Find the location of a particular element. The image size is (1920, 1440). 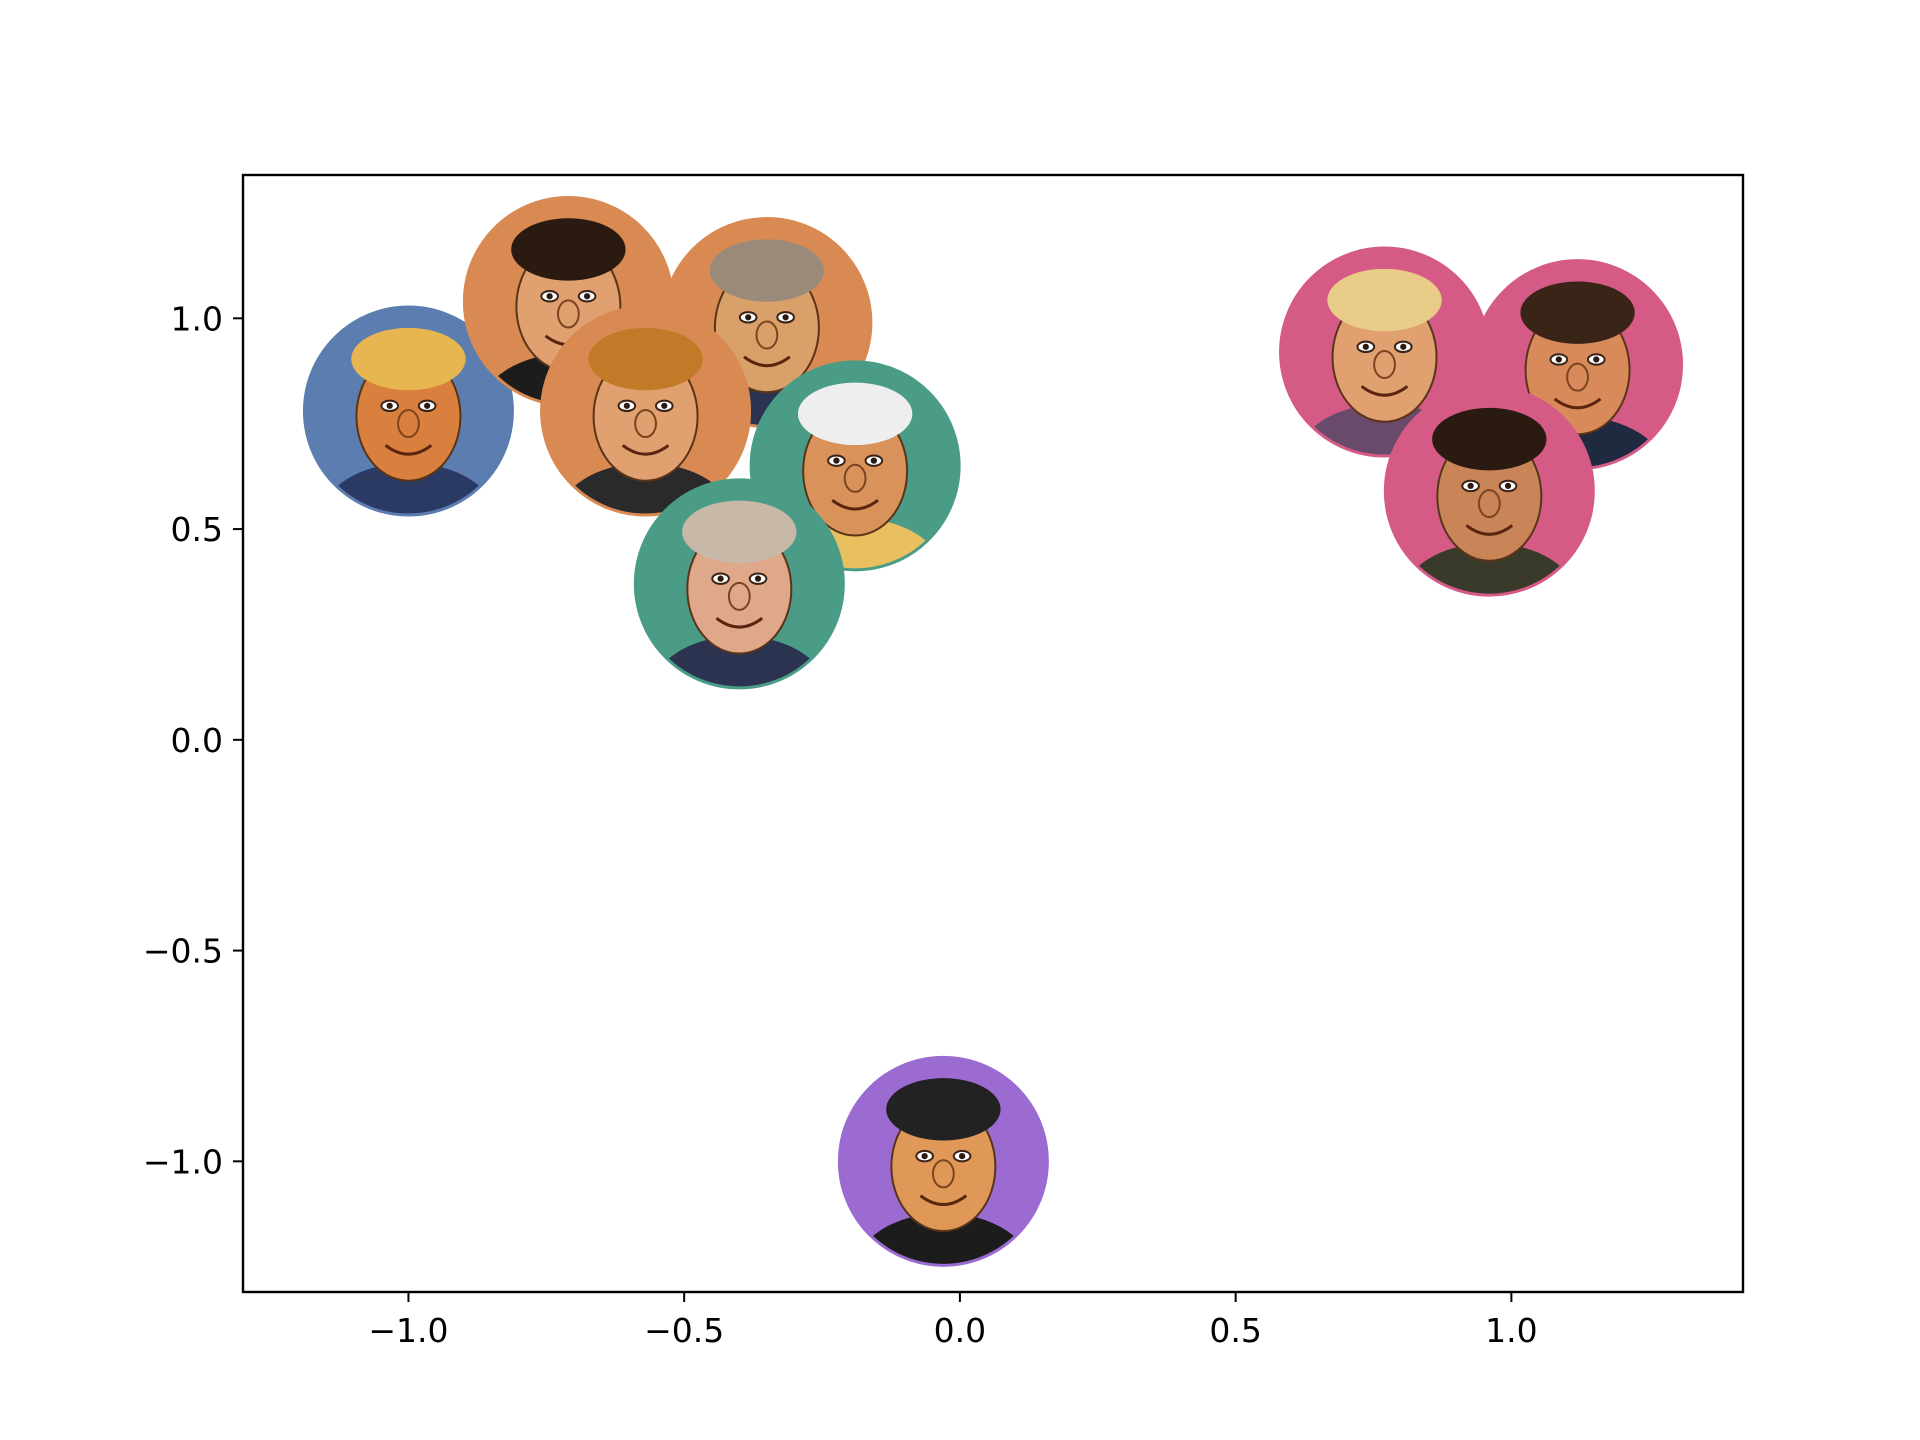

caricature-black-hair-smile-icon is located at coordinates (943, 1172).